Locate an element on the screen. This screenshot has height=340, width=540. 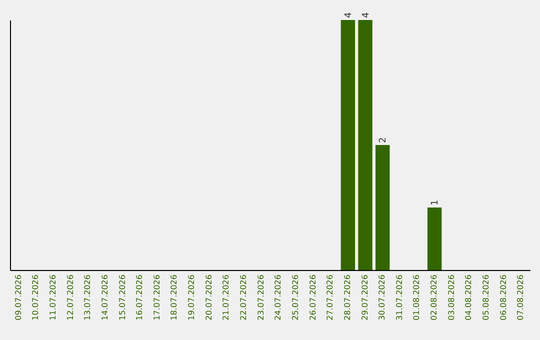
x-tick-label: 06.08.2026 is located at coordinates (503, 297).